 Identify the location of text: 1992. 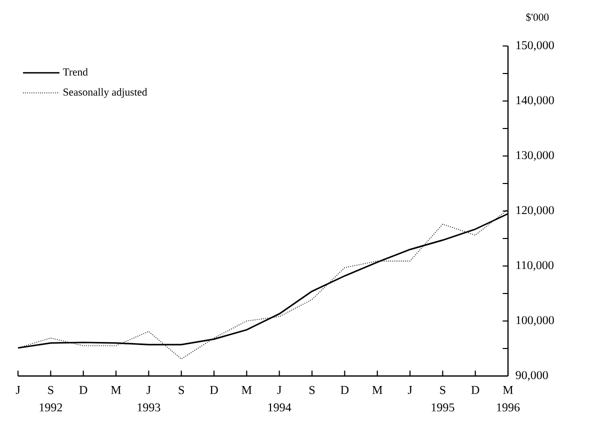
(51, 407).